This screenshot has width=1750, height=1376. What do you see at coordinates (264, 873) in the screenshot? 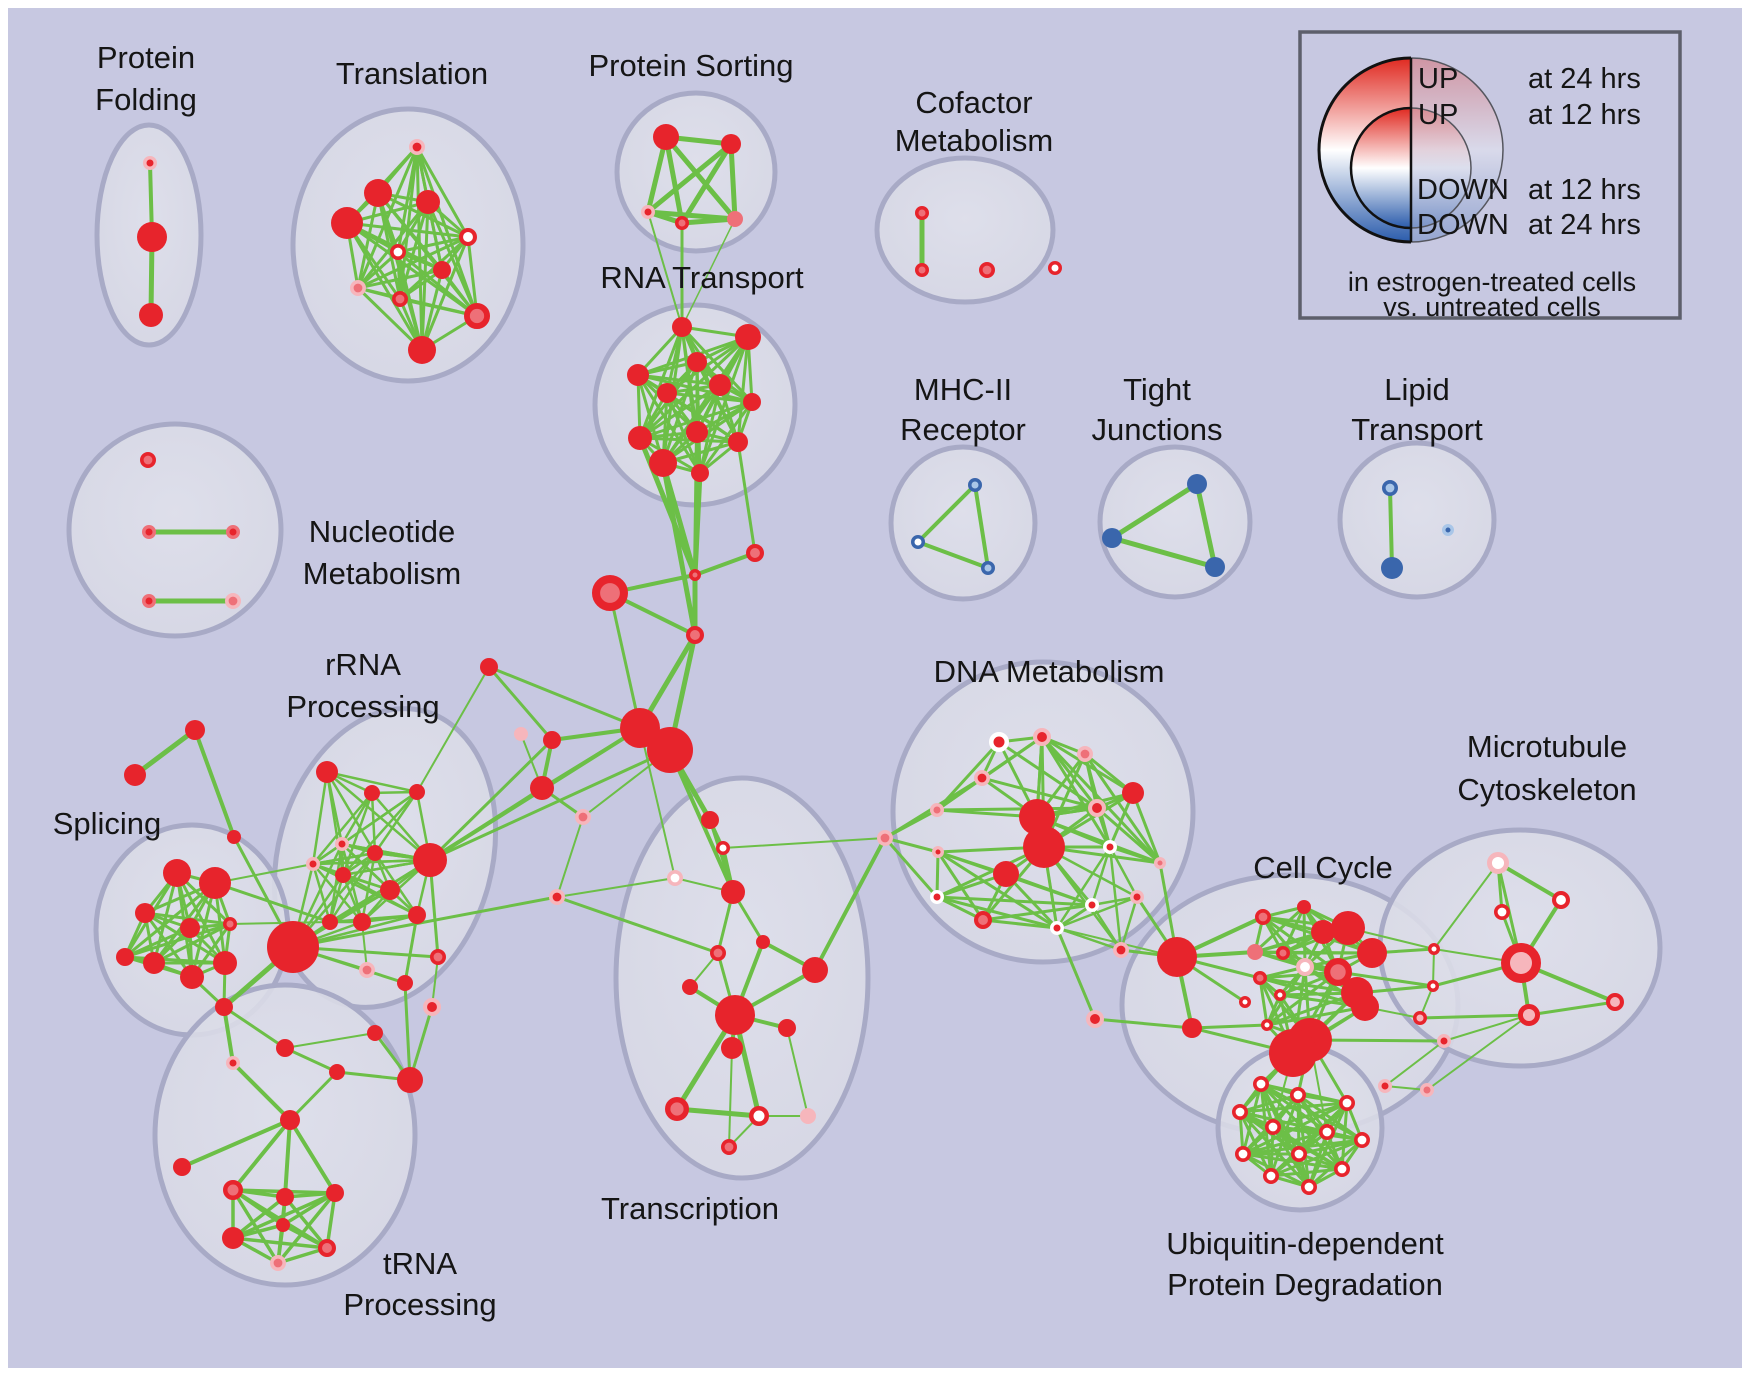
I see `edge-sp2-rr5` at bounding box center [264, 873].